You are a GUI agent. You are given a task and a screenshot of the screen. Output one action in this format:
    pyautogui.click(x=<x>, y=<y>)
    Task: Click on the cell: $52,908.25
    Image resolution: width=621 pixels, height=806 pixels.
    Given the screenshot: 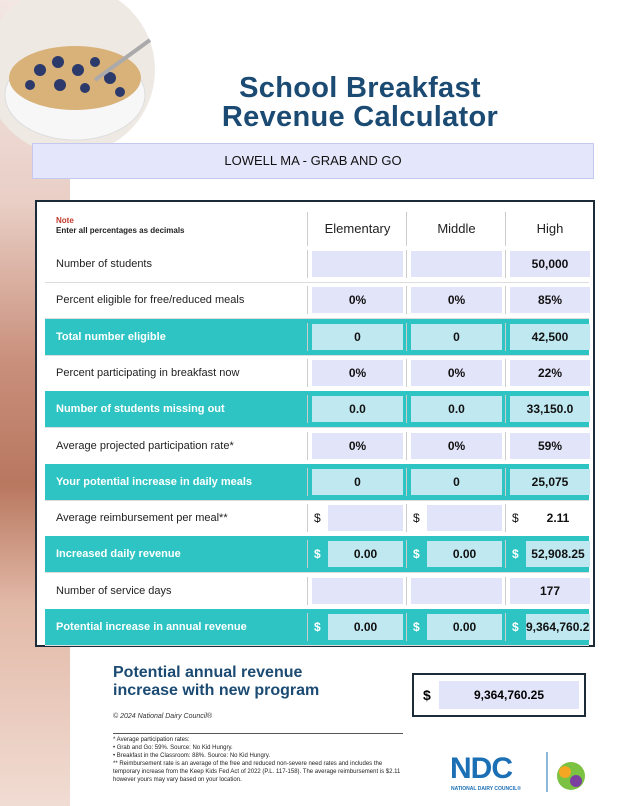 What is the action you would take?
    pyautogui.click(x=549, y=554)
    